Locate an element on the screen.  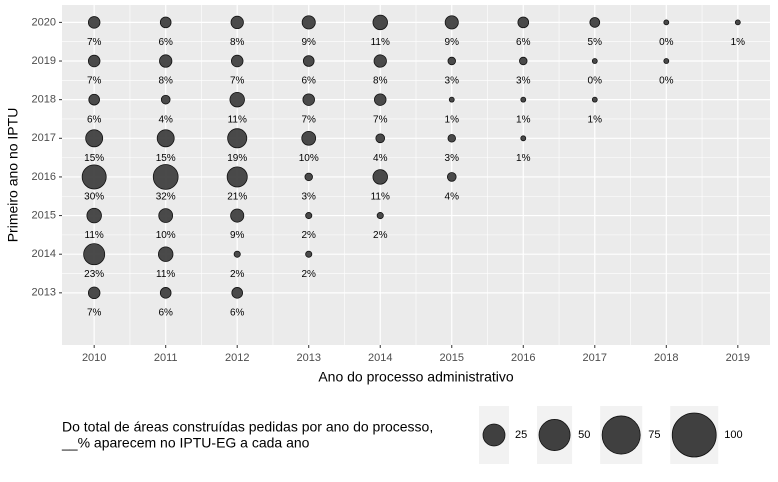
data-label: 23% is located at coordinates (94, 274).